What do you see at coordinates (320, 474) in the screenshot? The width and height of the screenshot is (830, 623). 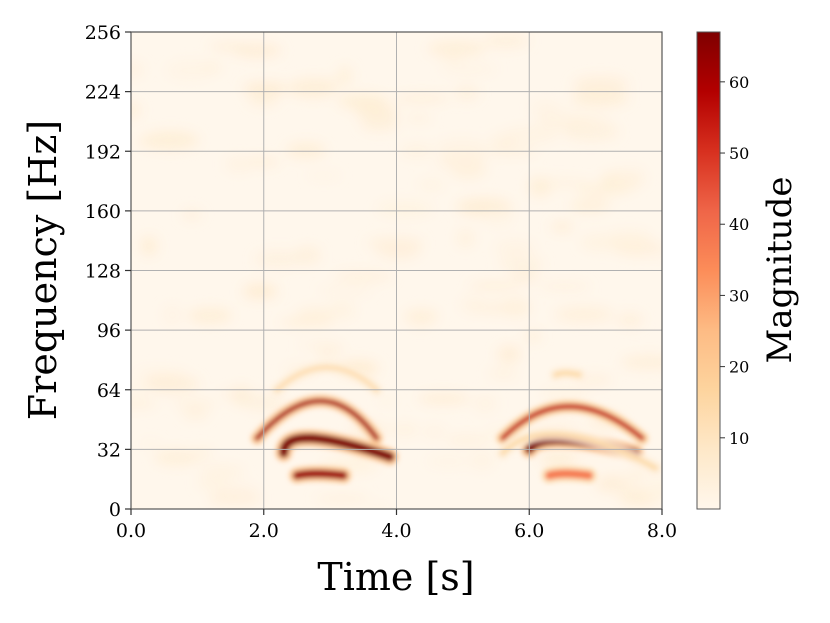 I see `event-1-lower-band` at bounding box center [320, 474].